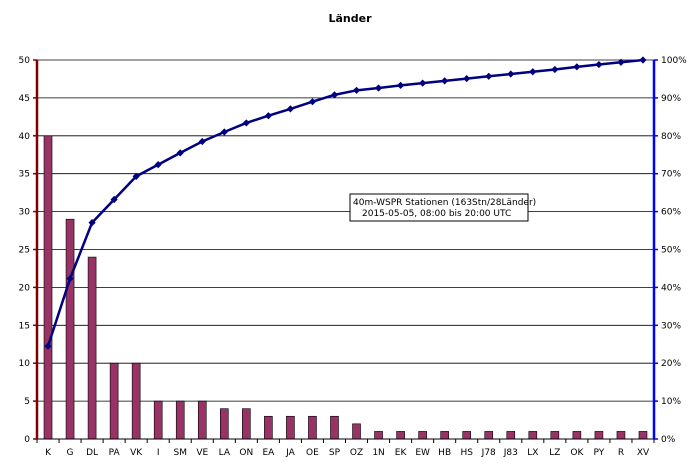 This screenshot has height=475, width=700. I want to click on x-tick-label: VK, so click(136, 453).